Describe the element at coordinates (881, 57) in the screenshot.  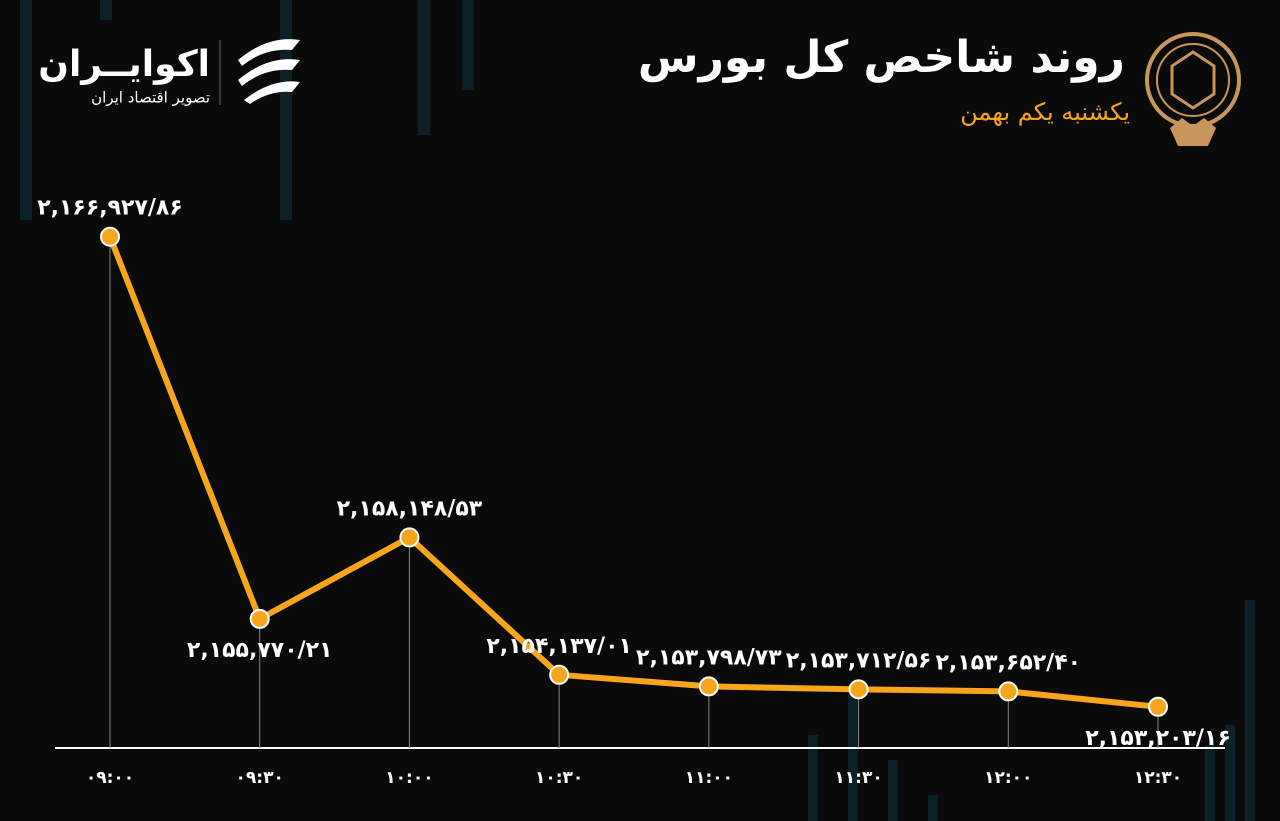
I see `chart-title: روند شاخص کل بورس` at that location.